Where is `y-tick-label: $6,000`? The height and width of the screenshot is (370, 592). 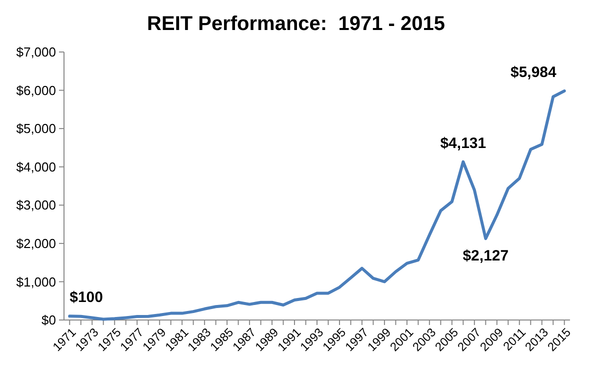
y-tick-label: $6,000 is located at coordinates (36, 90).